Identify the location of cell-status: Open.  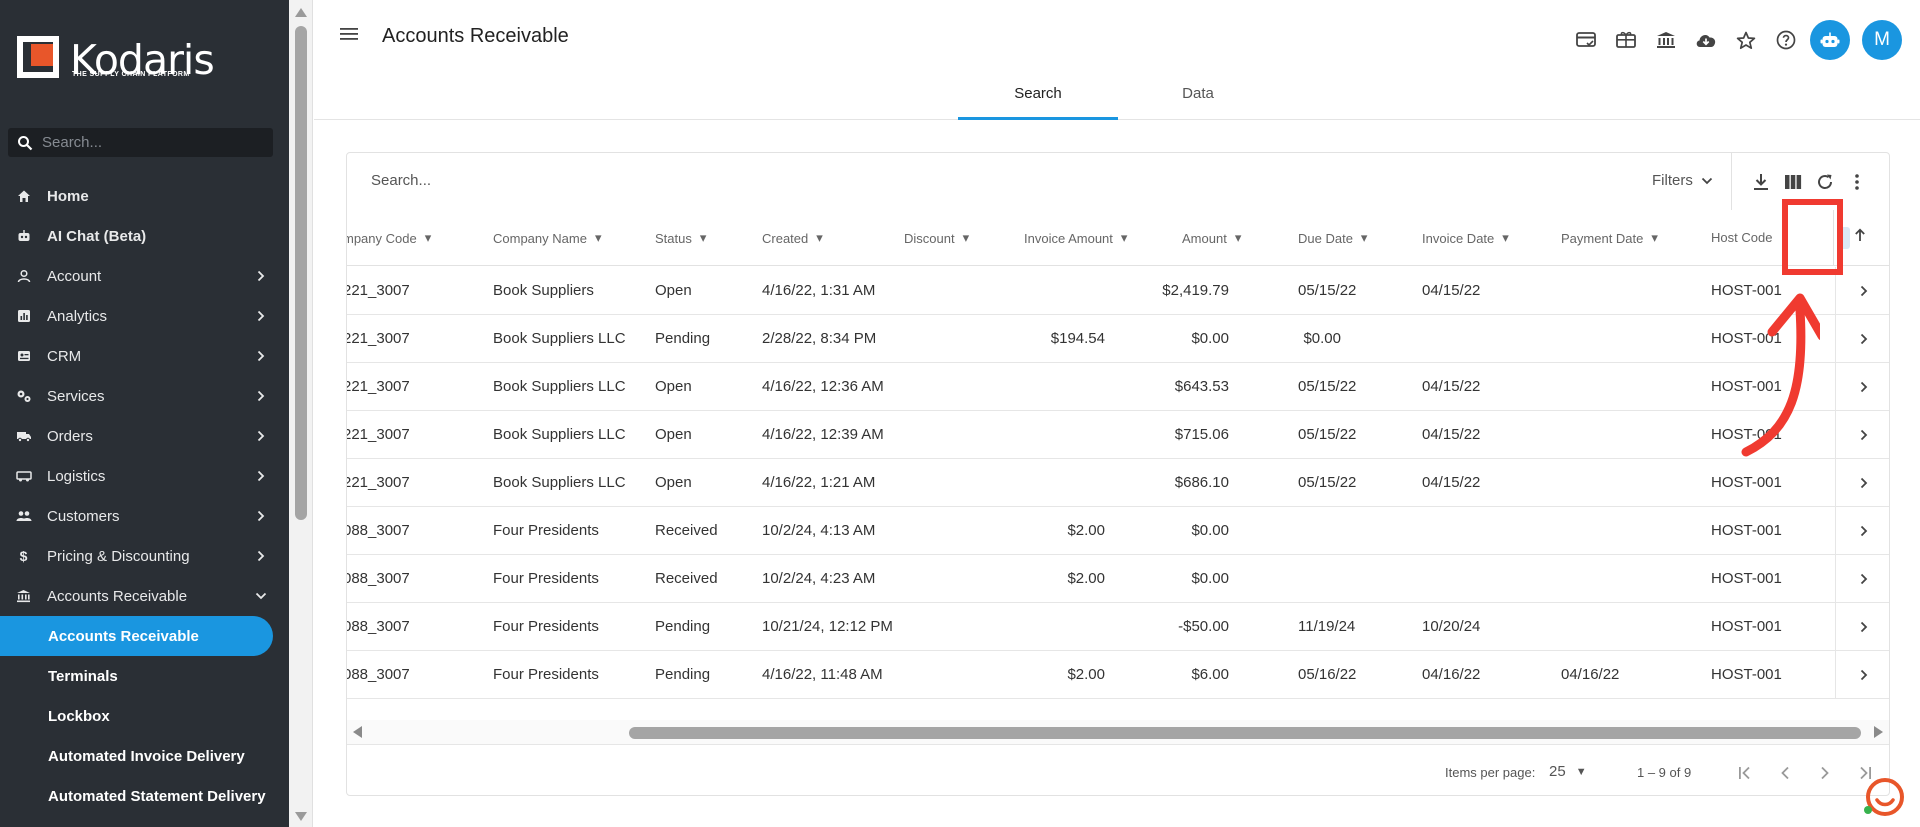
(673, 290).